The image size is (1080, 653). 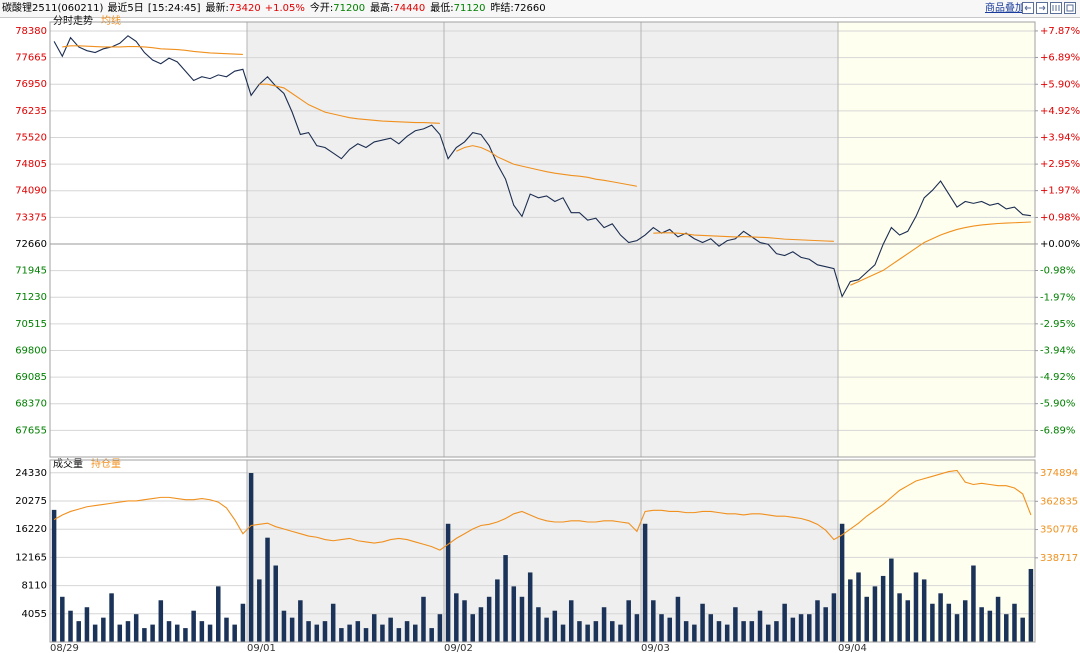 I want to click on tool-button, so click(x=1070, y=8).